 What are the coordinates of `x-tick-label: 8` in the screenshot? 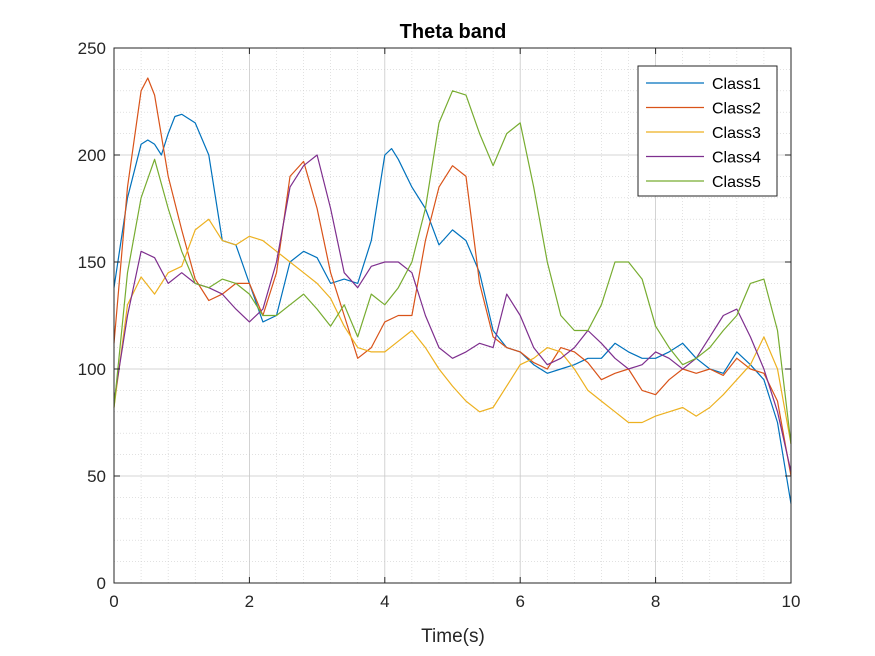 It's located at (655, 601).